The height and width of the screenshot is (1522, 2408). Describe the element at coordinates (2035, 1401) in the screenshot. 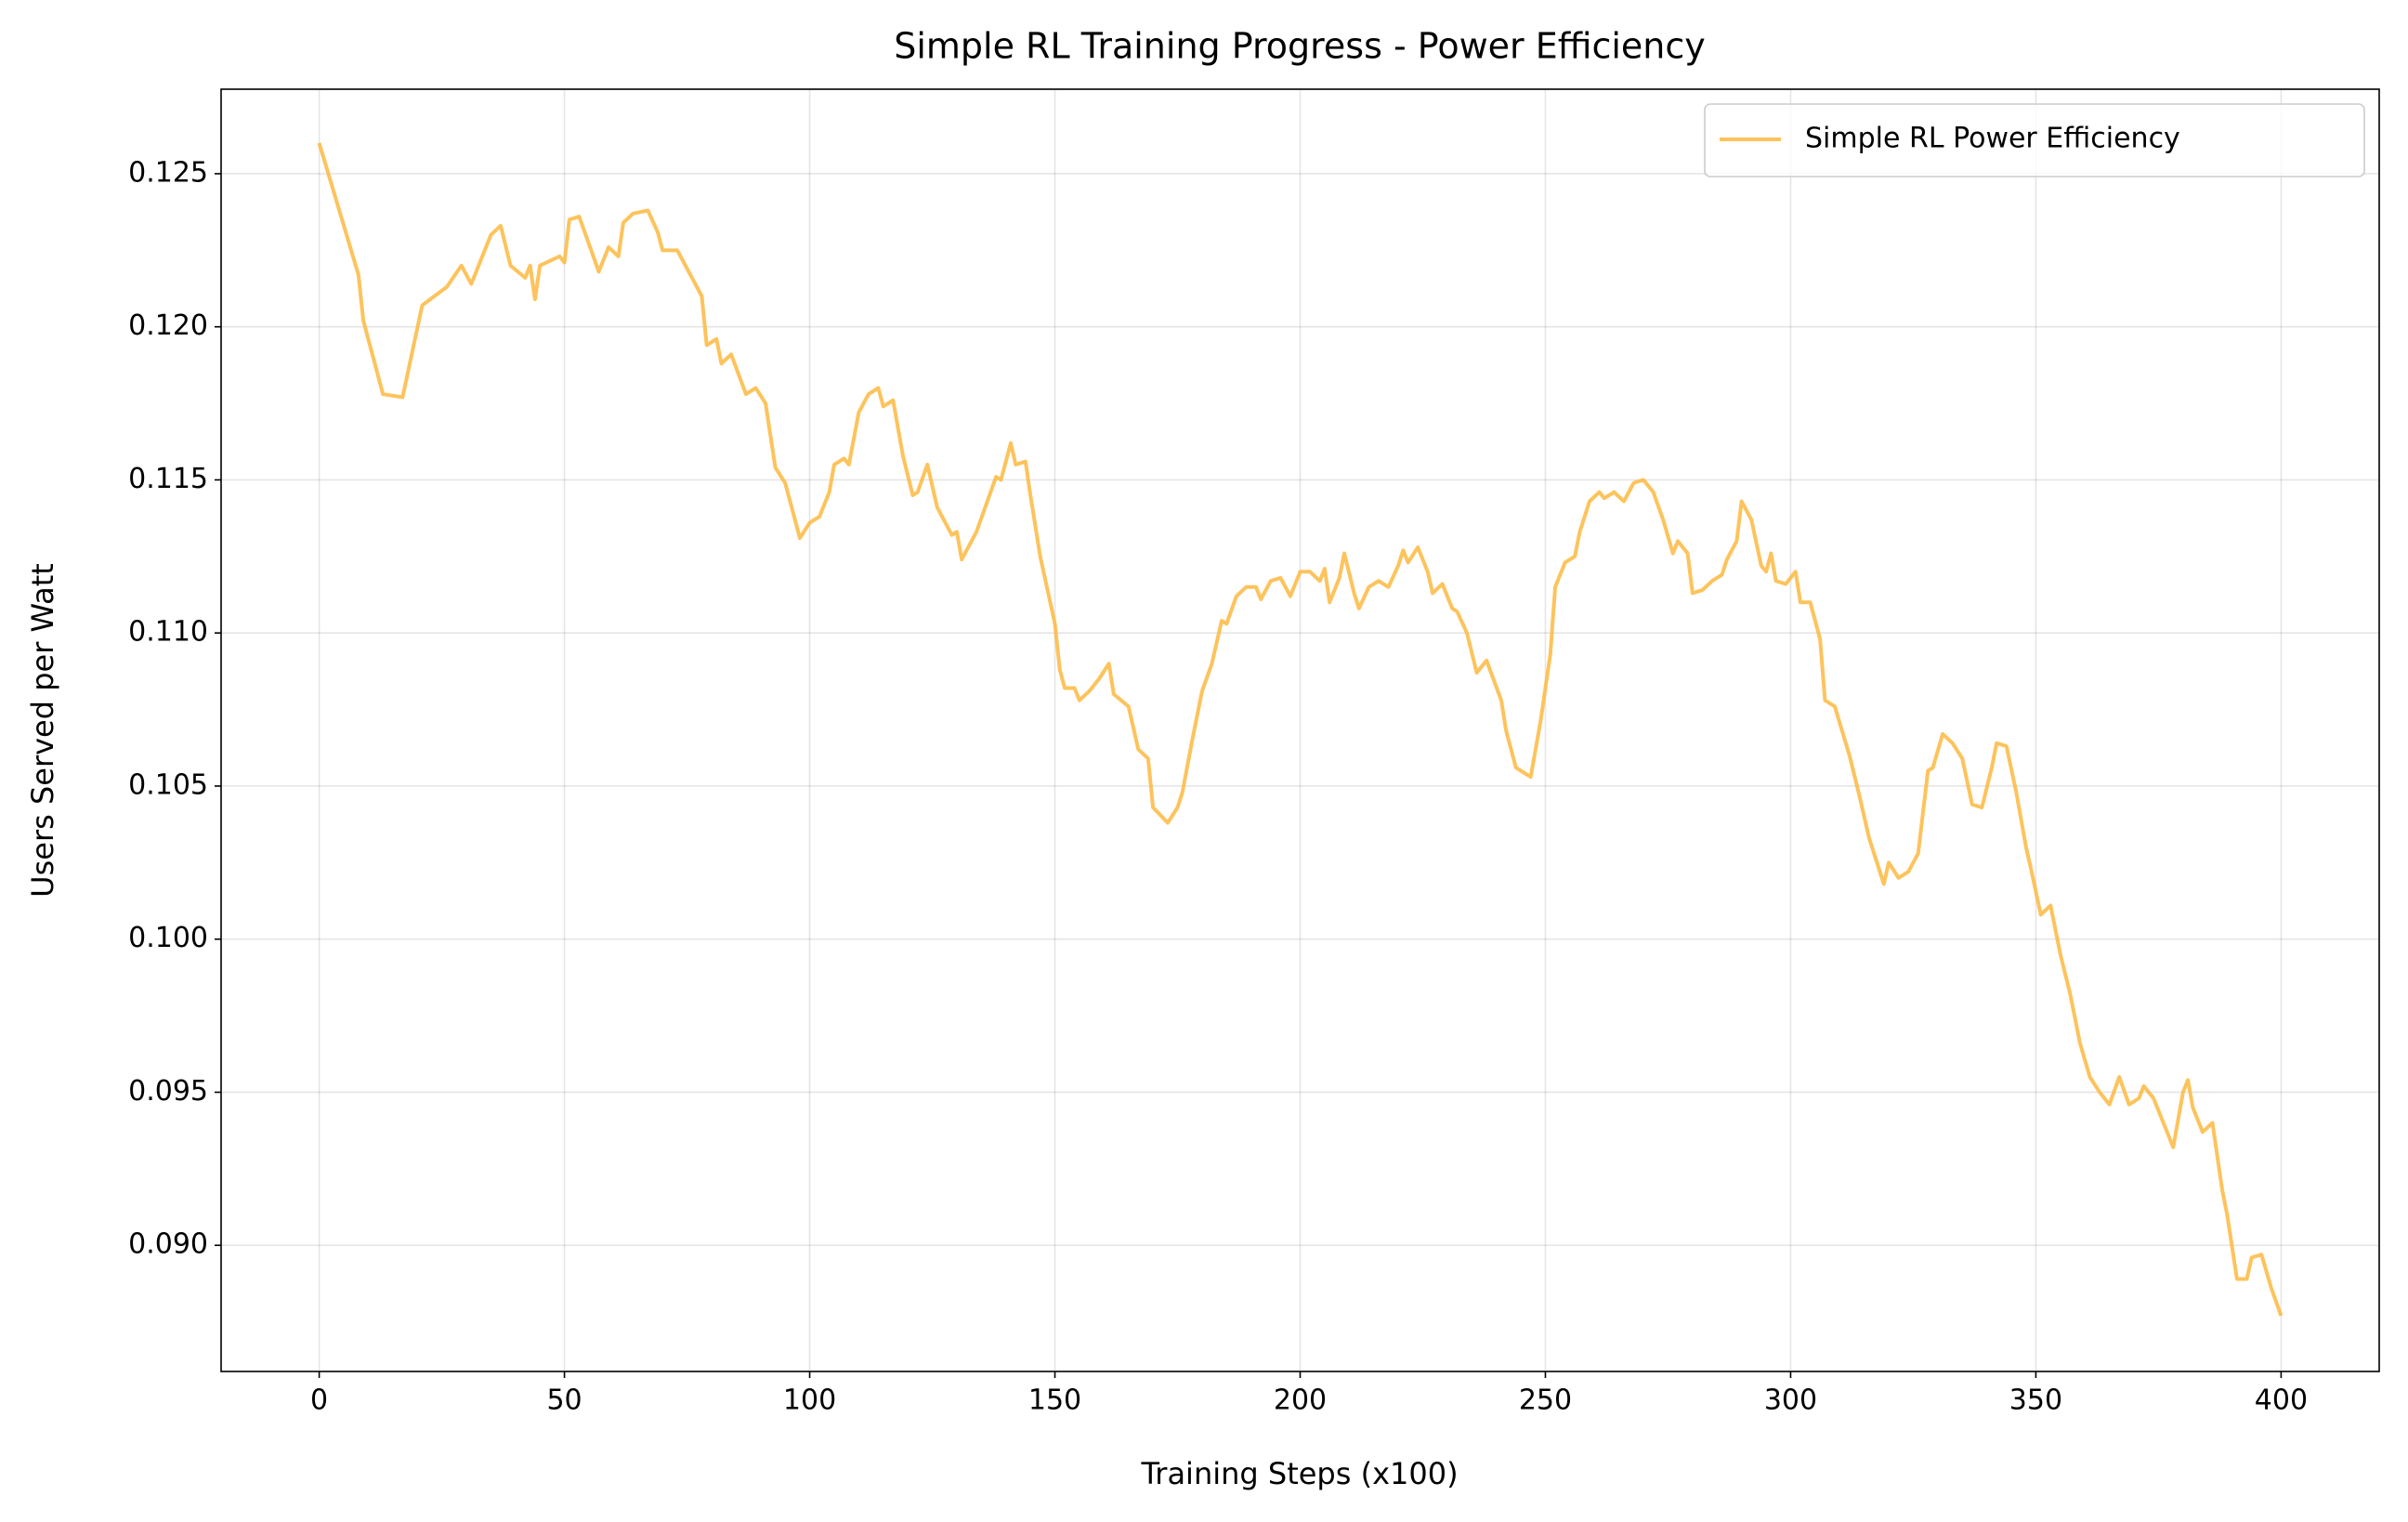

I see `x-tick-label: 350` at that location.